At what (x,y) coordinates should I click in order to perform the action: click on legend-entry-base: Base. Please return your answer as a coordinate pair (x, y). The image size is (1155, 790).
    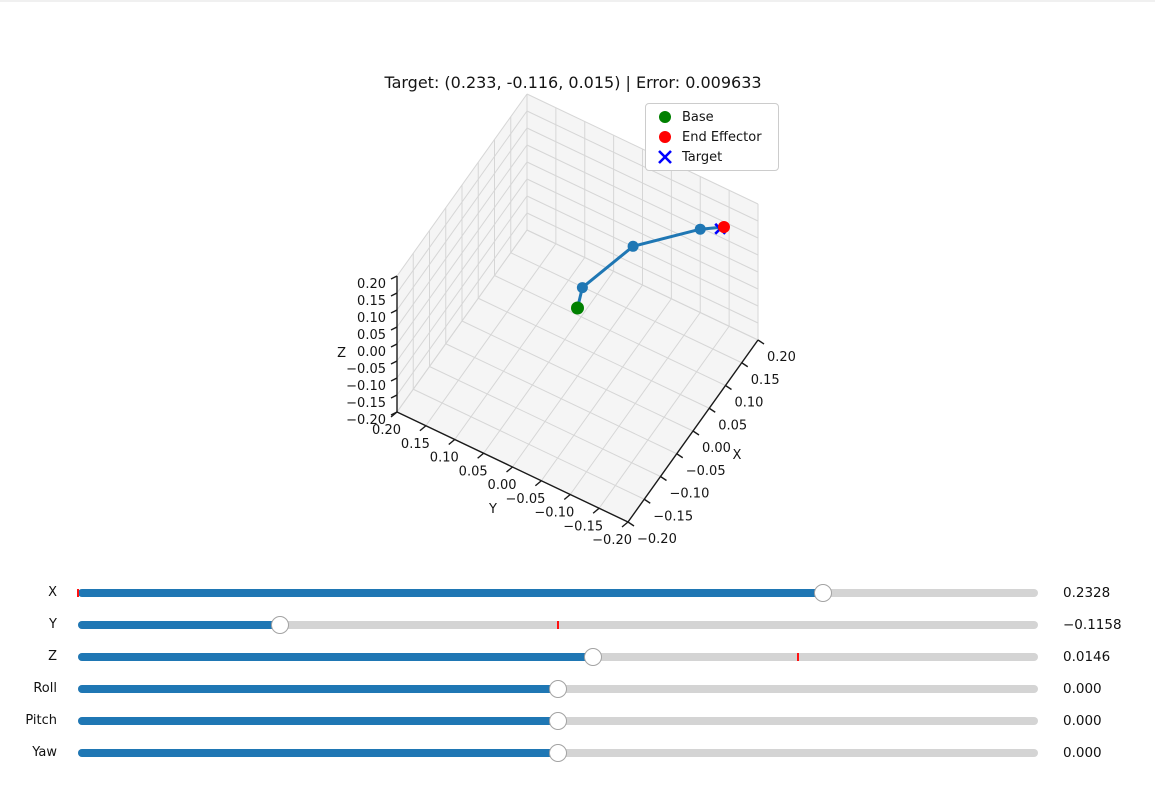
    Looking at the image, I should click on (712, 117).